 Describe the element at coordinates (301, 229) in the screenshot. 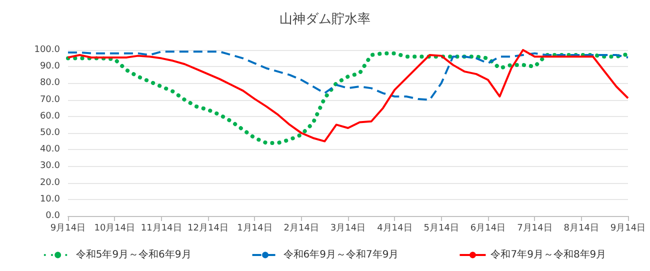

I see `x-tick-label: 2月14日` at that location.